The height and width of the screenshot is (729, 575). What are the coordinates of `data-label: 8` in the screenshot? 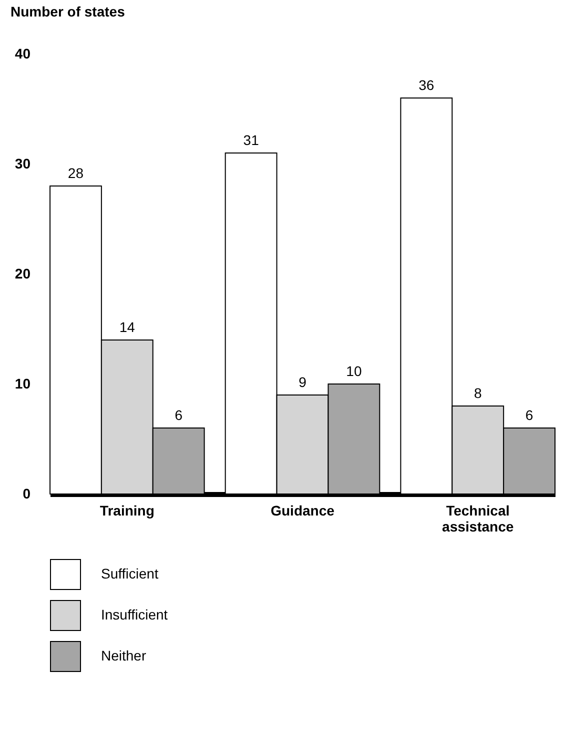 It's located at (478, 393).